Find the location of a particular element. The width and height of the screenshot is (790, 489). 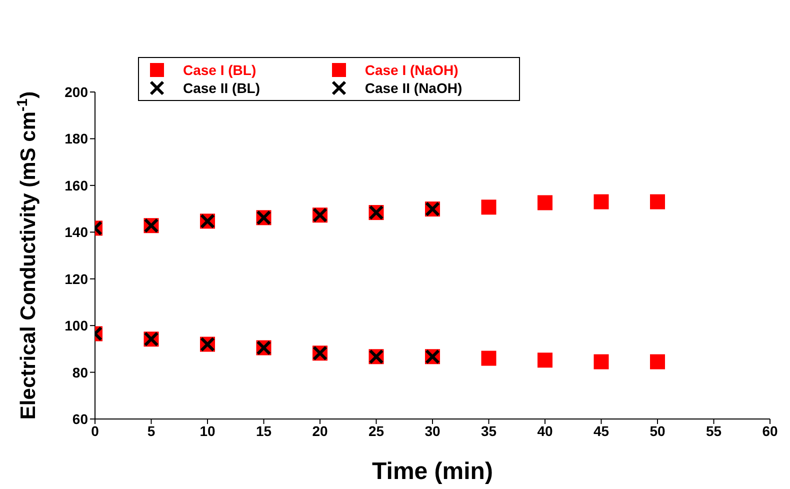

x-tick-label: 10 is located at coordinates (208, 430).